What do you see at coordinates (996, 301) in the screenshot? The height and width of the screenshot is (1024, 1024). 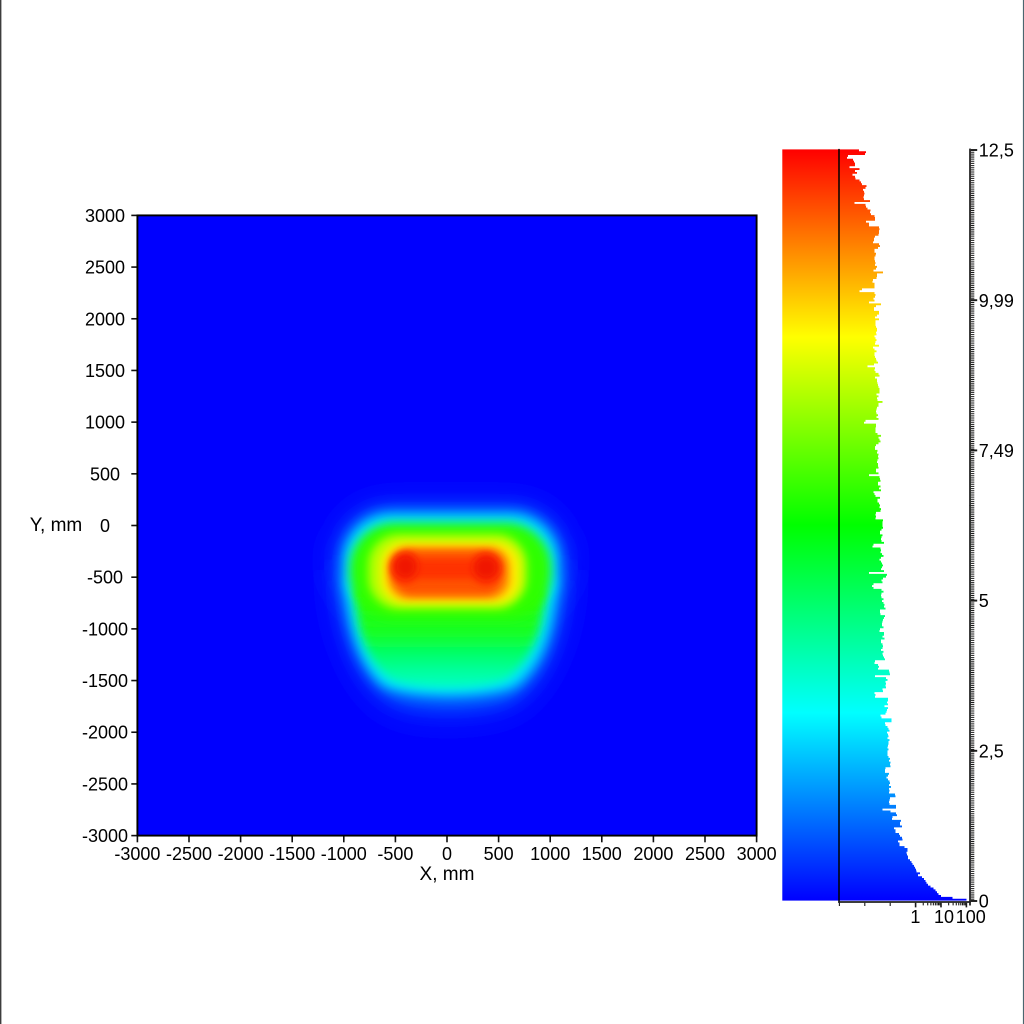 I see `svg-text: 9,99` at bounding box center [996, 301].